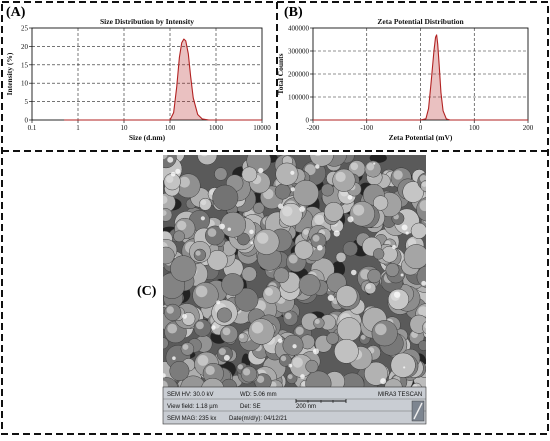 The height and width of the screenshot is (441, 550). What do you see at coordinates (125, 128) in the screenshot?
I see `size-chart-xtick-label-2: 10` at bounding box center [125, 128].